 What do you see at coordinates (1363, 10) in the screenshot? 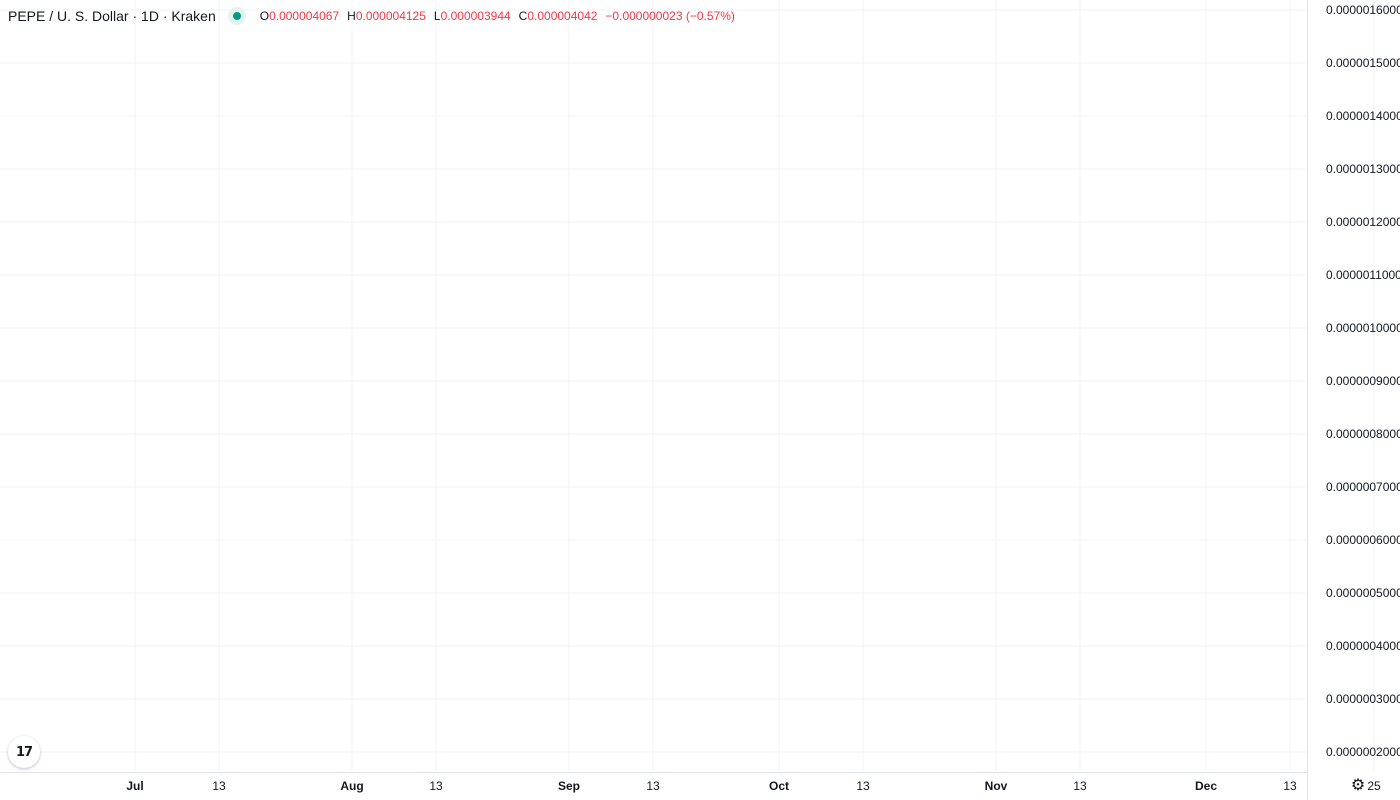
I see `y-tick-label: 0.0000016000` at bounding box center [1363, 10].